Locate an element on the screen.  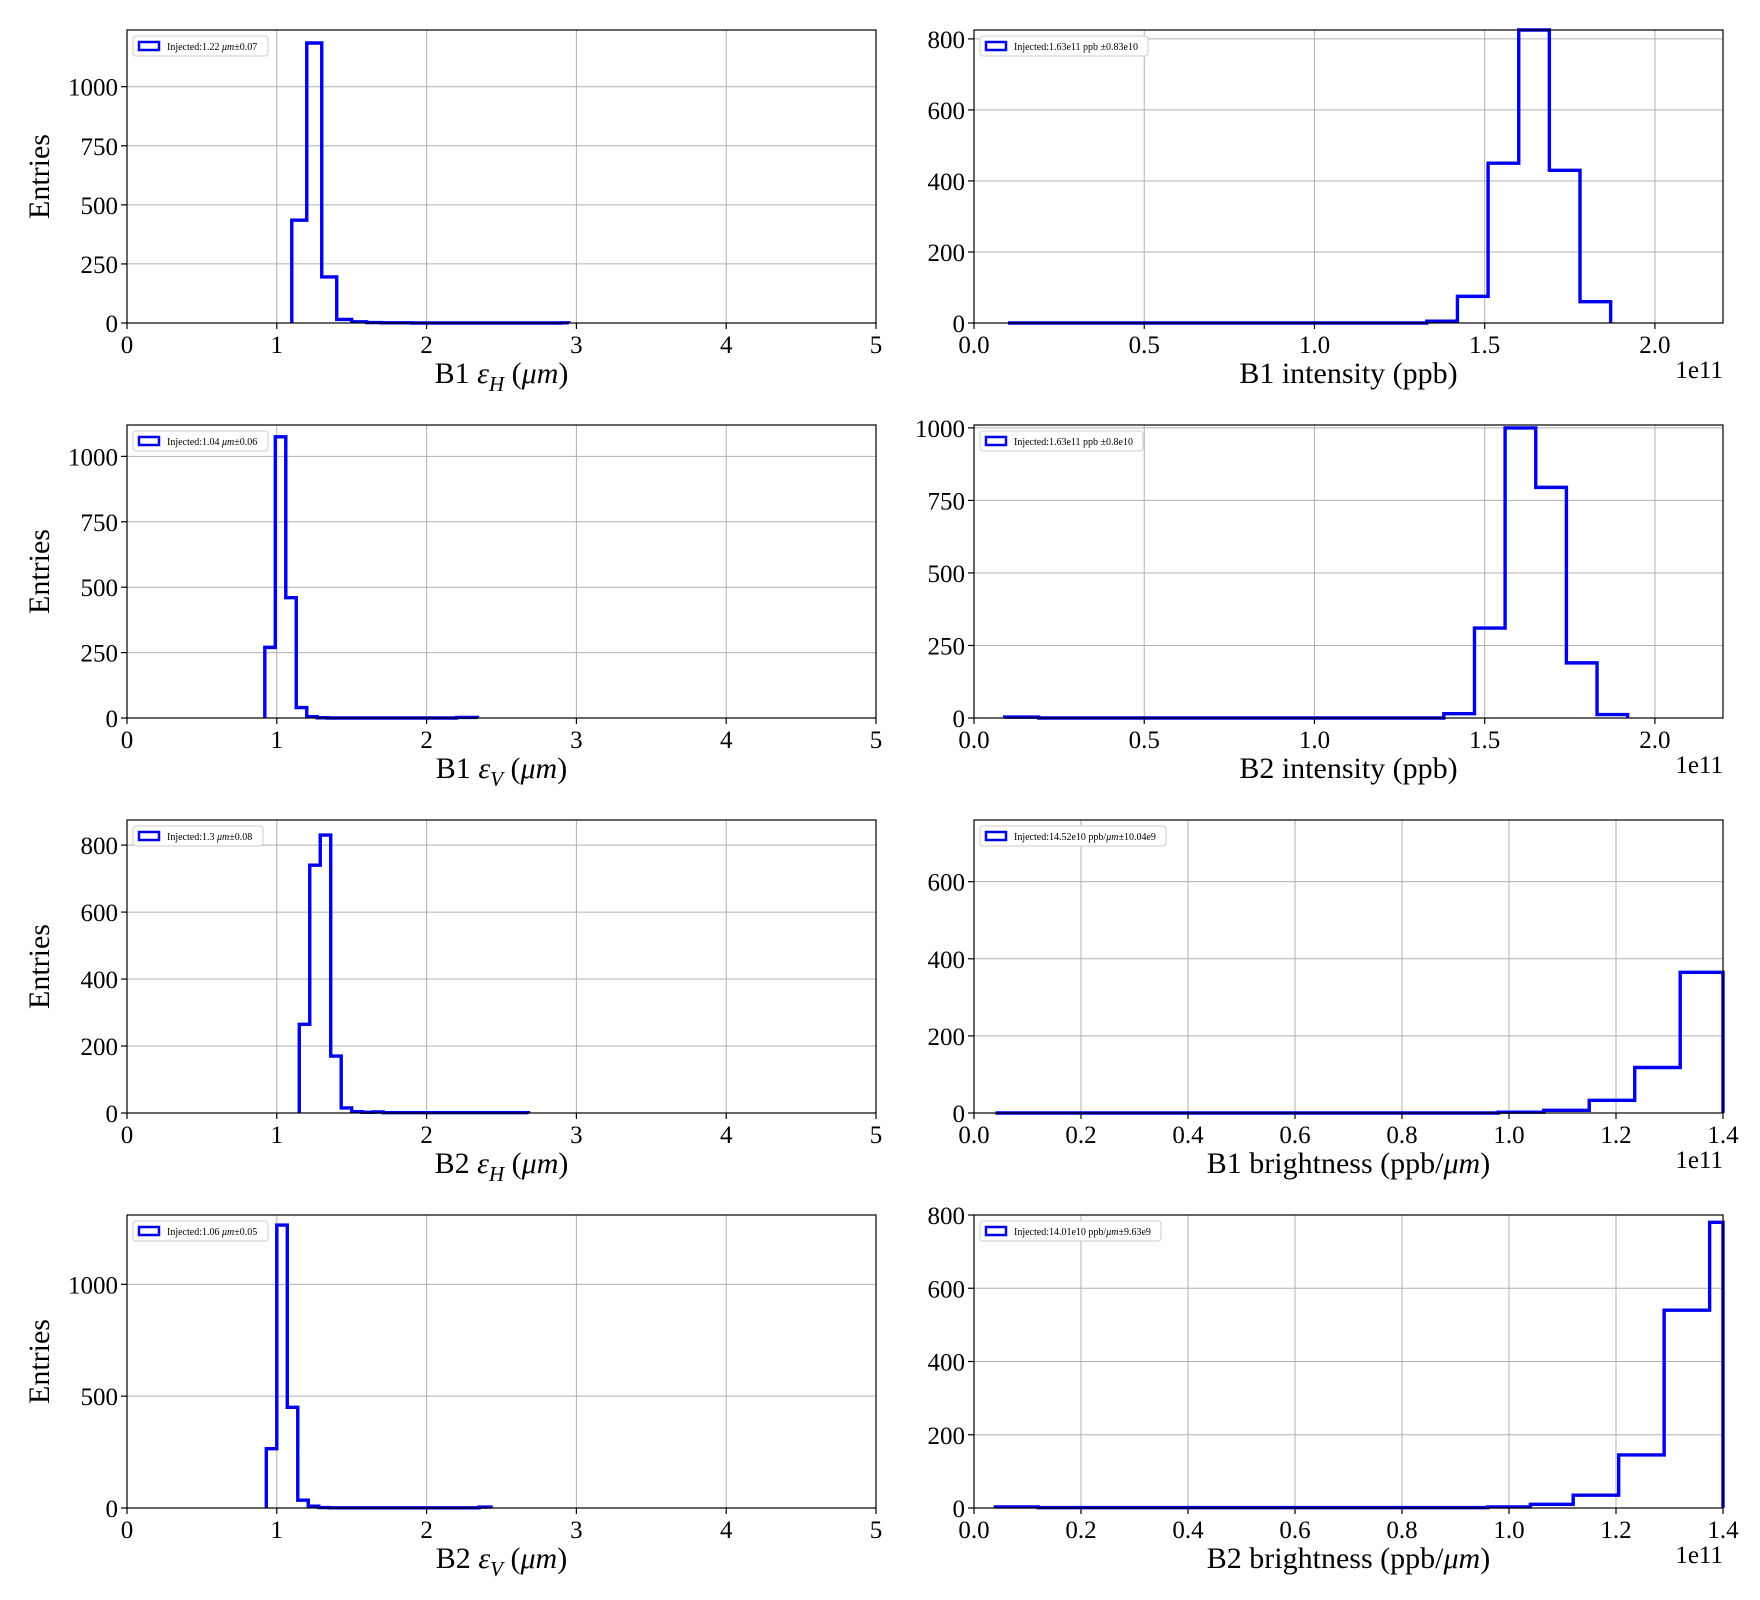
x-tick-label: 4 is located at coordinates (726, 740).